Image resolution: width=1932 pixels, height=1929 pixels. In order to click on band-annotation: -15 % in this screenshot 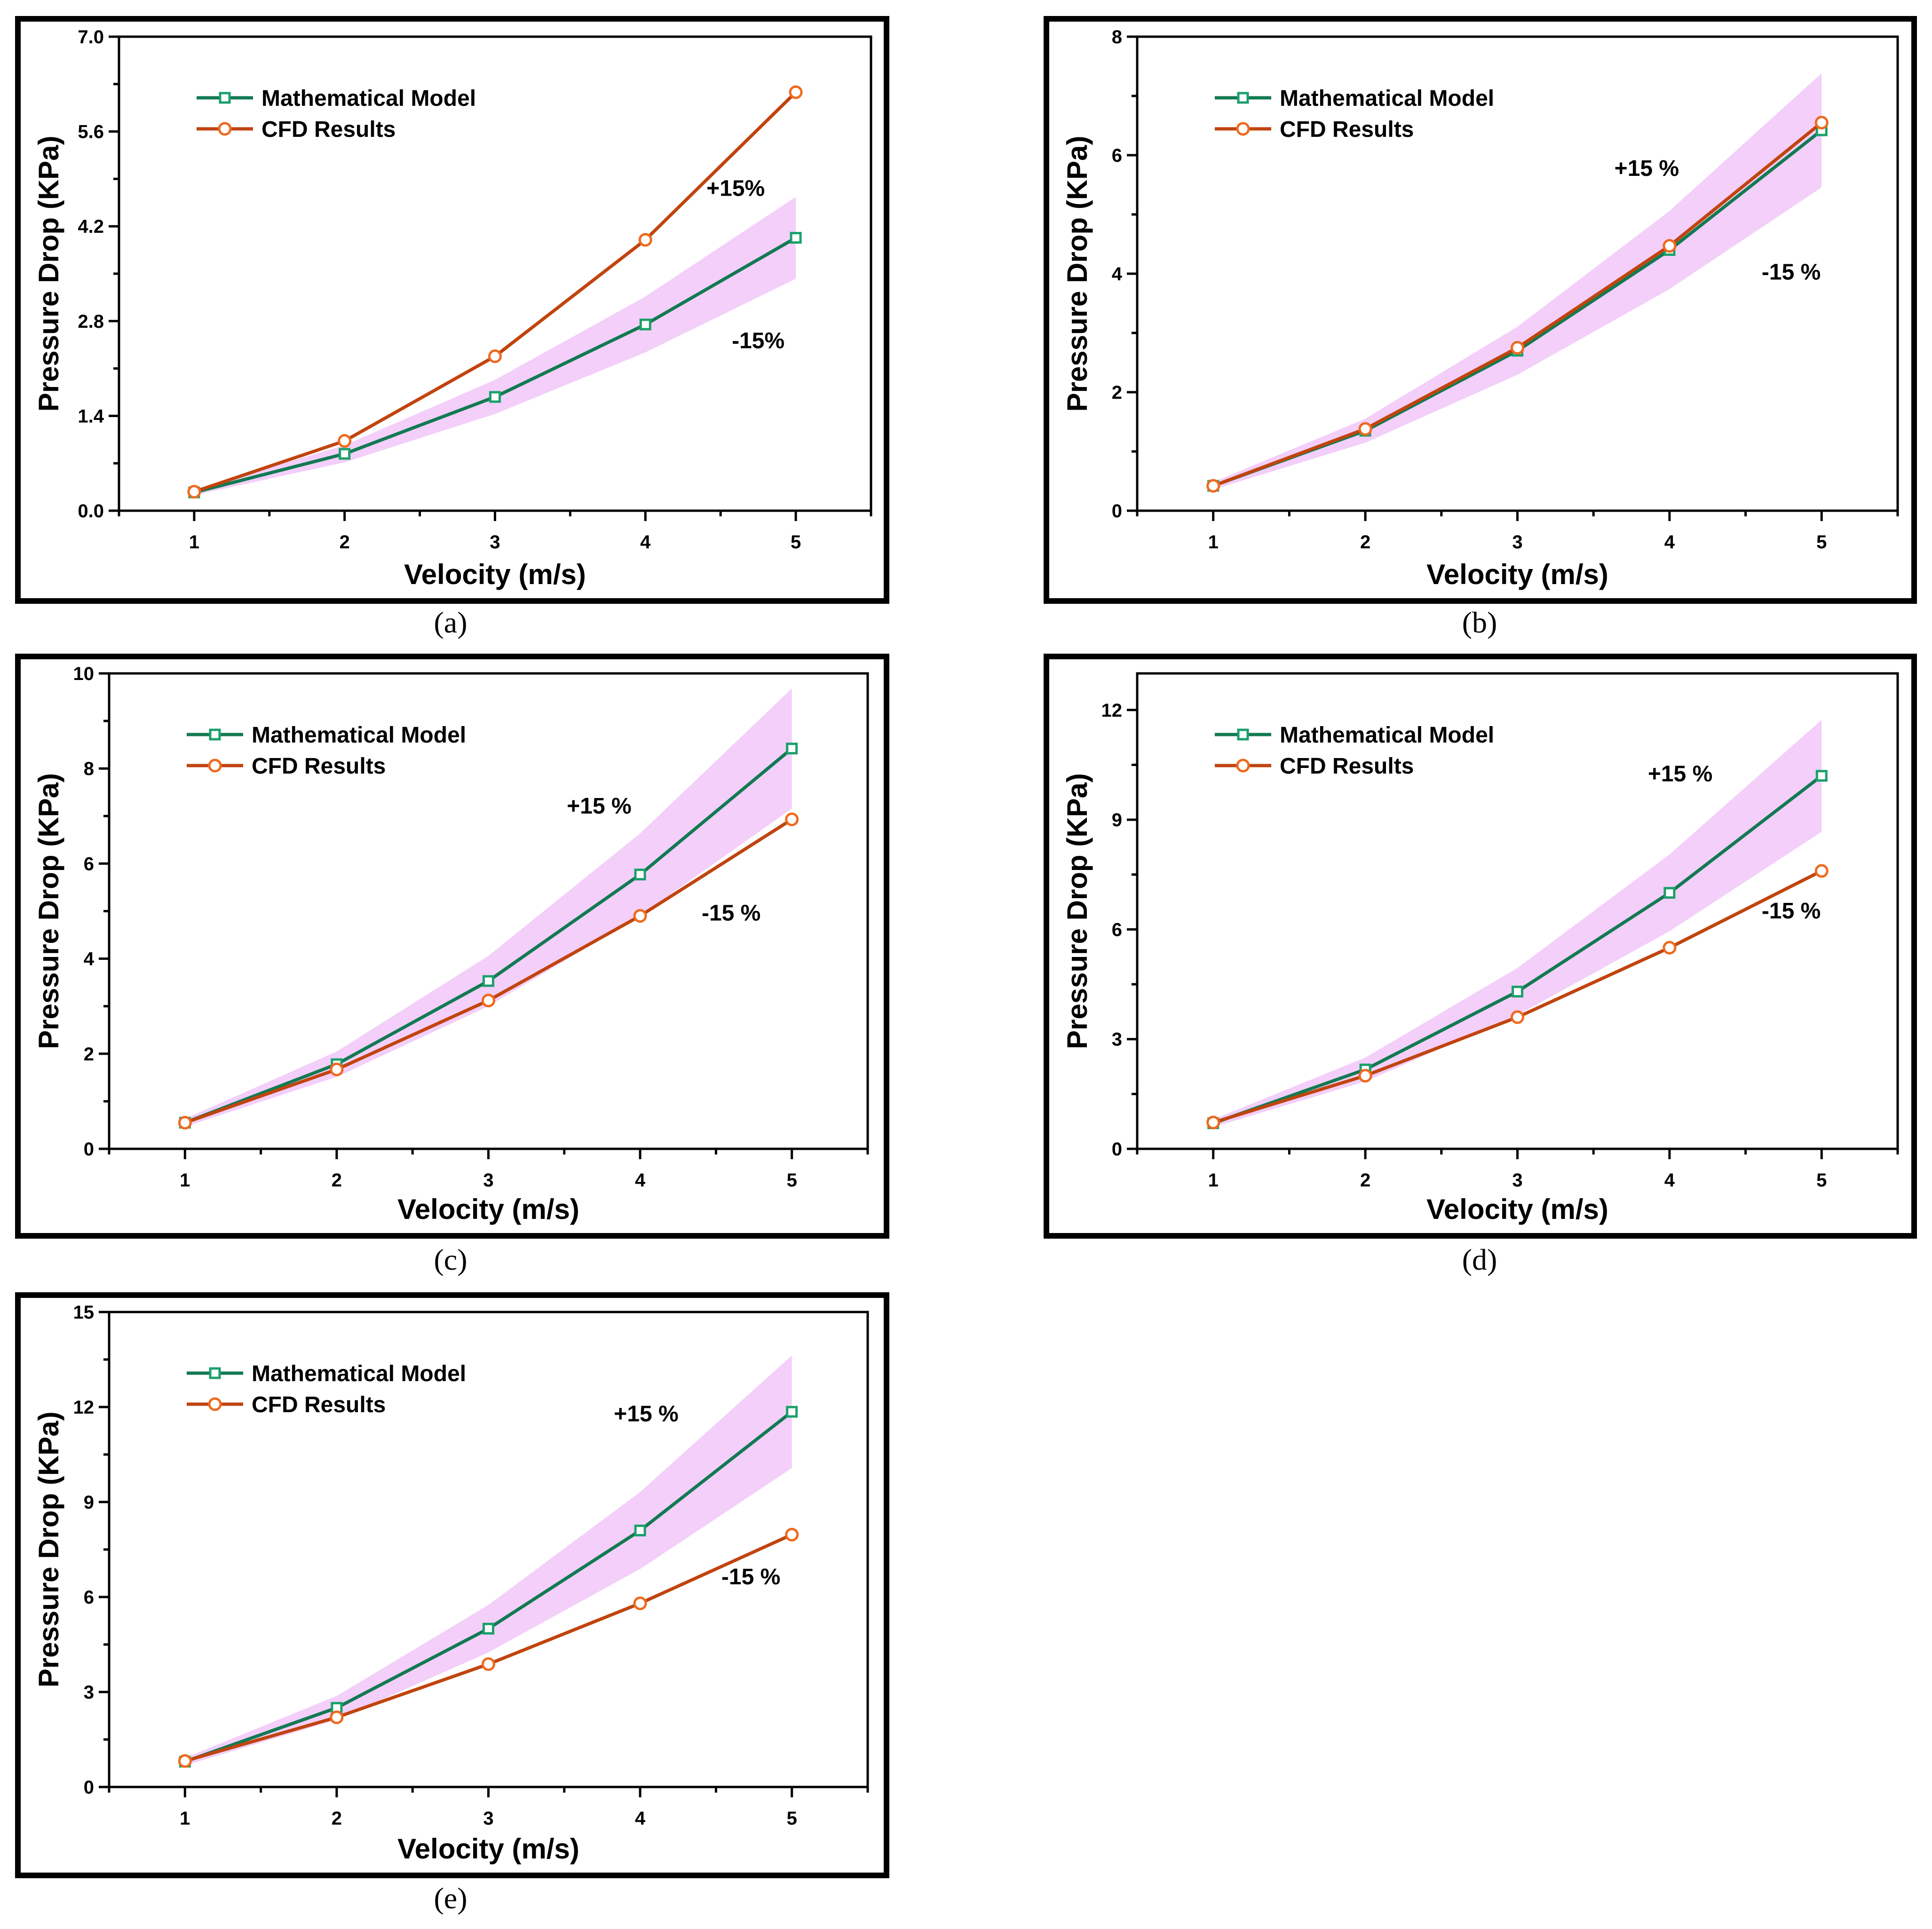, I will do `click(731, 914)`.